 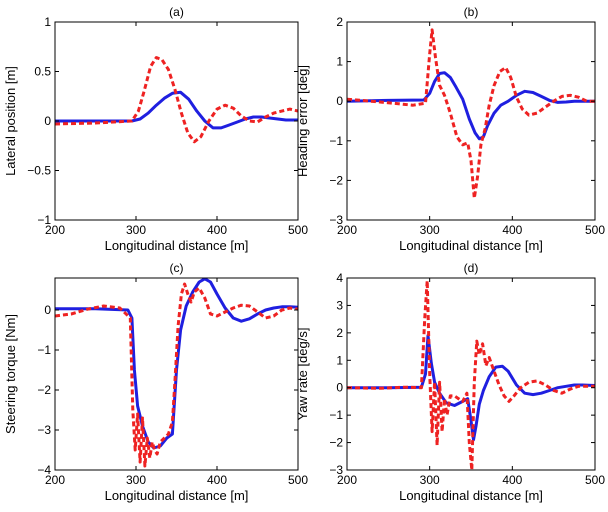 What do you see at coordinates (302, 374) in the screenshot?
I see `y-axis-label: Yaw rate [deg/s]` at bounding box center [302, 374].